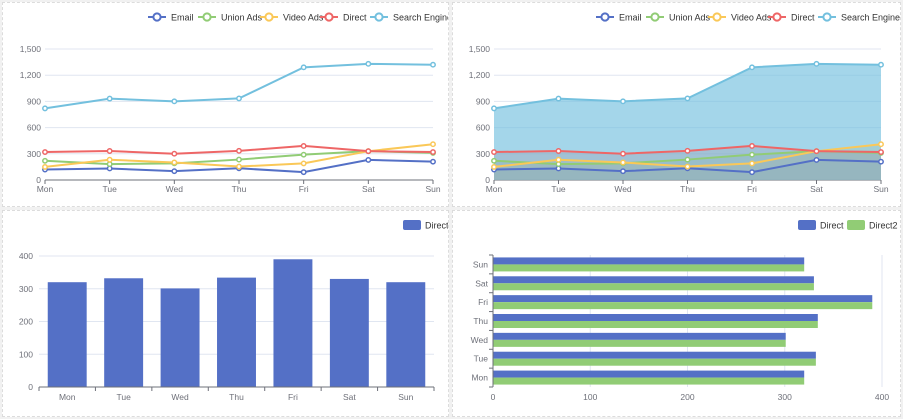 The width and height of the screenshot is (903, 419). What do you see at coordinates (67, 397) in the screenshot?
I see `x-tick-label: Mon` at bounding box center [67, 397].